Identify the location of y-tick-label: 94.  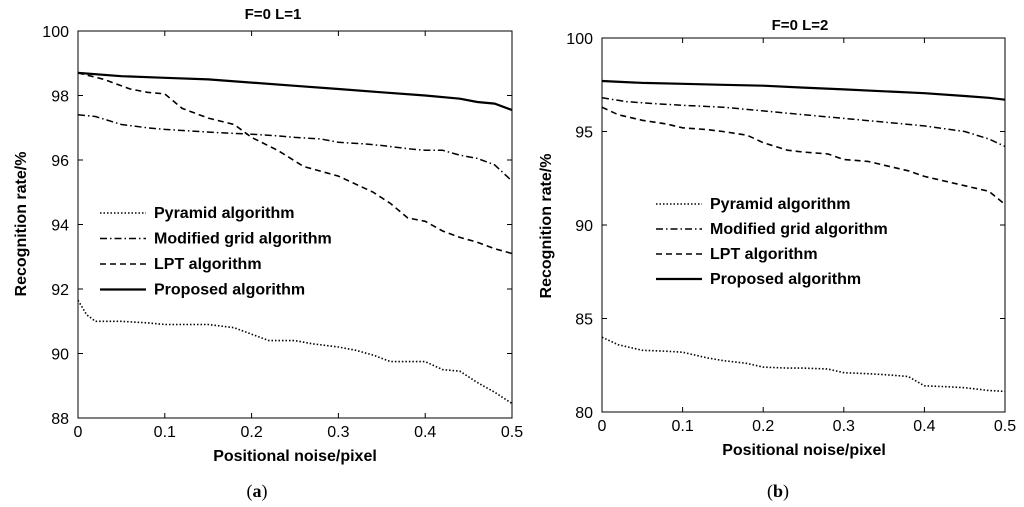
(60, 226).